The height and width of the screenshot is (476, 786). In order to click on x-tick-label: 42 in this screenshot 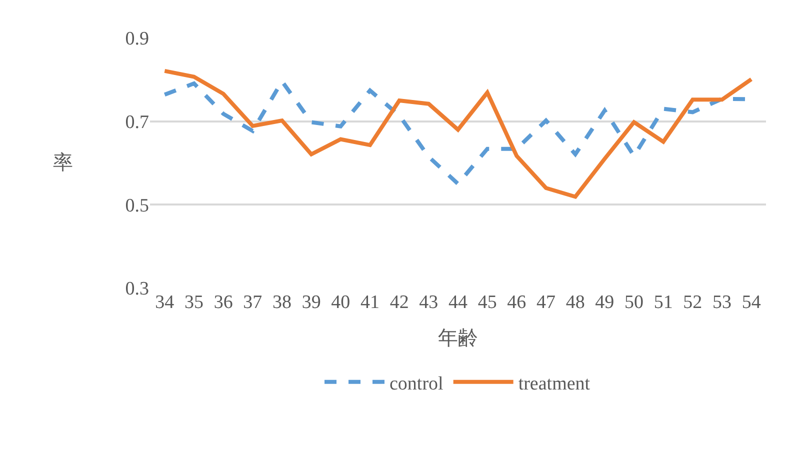, I will do `click(399, 302)`.